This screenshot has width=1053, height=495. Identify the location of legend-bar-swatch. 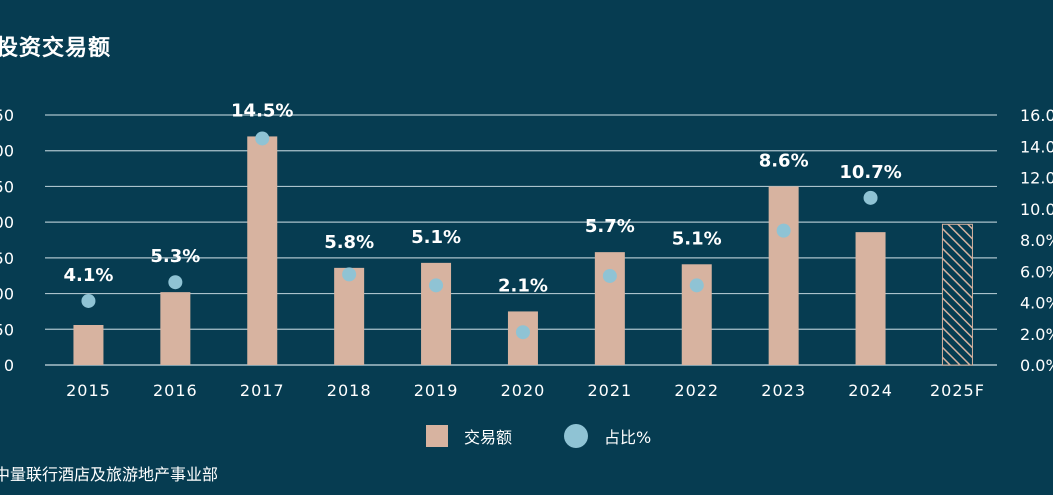
(437, 436).